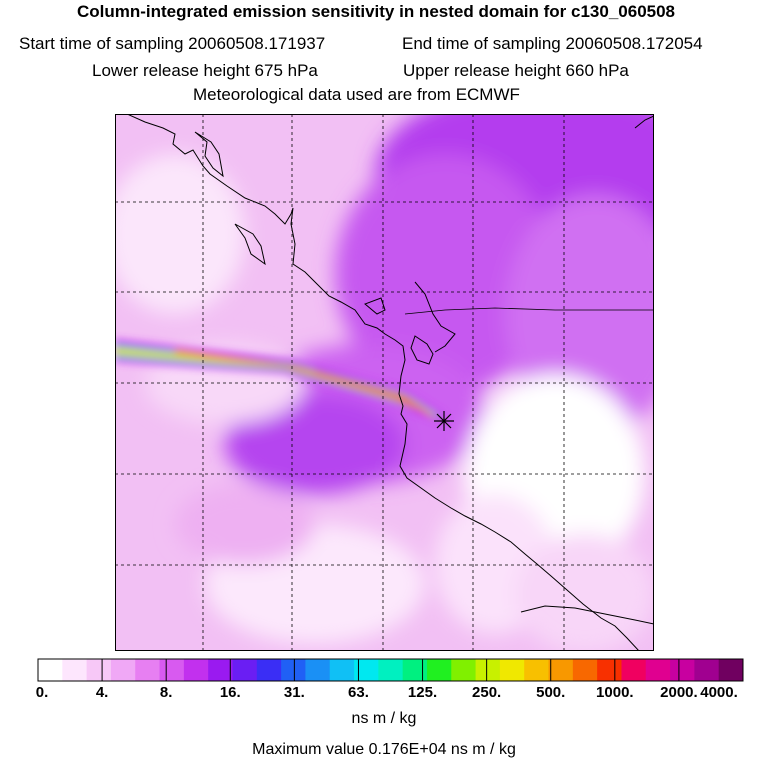 The width and height of the screenshot is (768, 768). What do you see at coordinates (422, 692) in the screenshot?
I see `legend-tick-label: 125.` at bounding box center [422, 692].